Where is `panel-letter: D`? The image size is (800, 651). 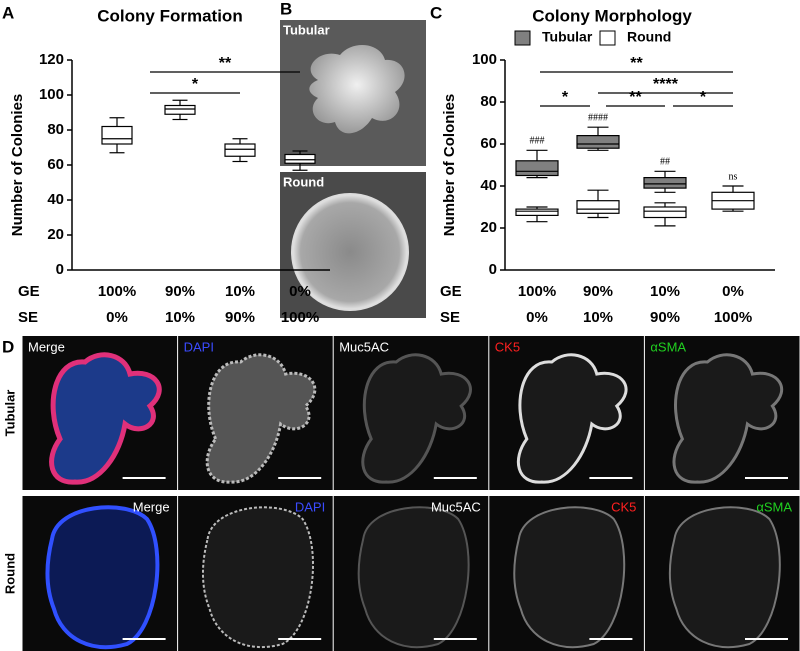 panel-letter: D is located at coordinates (8, 346).